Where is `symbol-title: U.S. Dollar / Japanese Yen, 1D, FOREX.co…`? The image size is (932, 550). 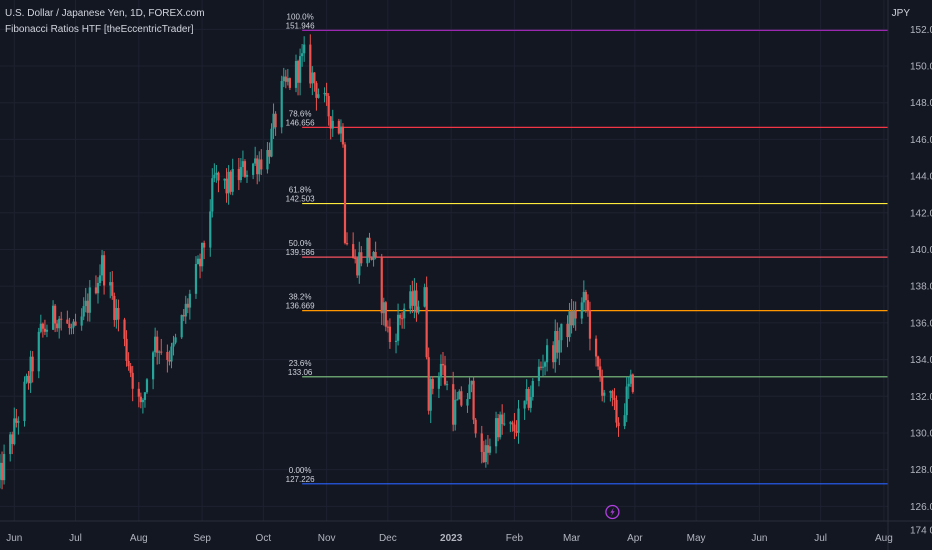 symbol-title: U.S. Dollar / Japanese Yen, 1D, FOREX.co… is located at coordinates (105, 13).